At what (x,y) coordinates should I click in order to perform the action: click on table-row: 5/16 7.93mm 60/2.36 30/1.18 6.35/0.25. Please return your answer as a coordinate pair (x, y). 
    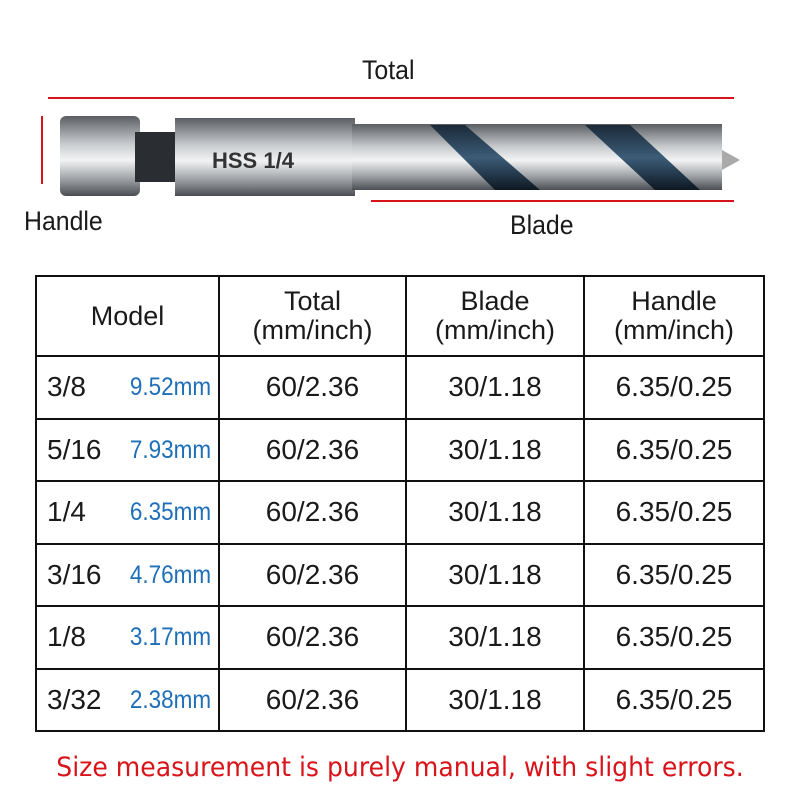
    Looking at the image, I should click on (400, 449).